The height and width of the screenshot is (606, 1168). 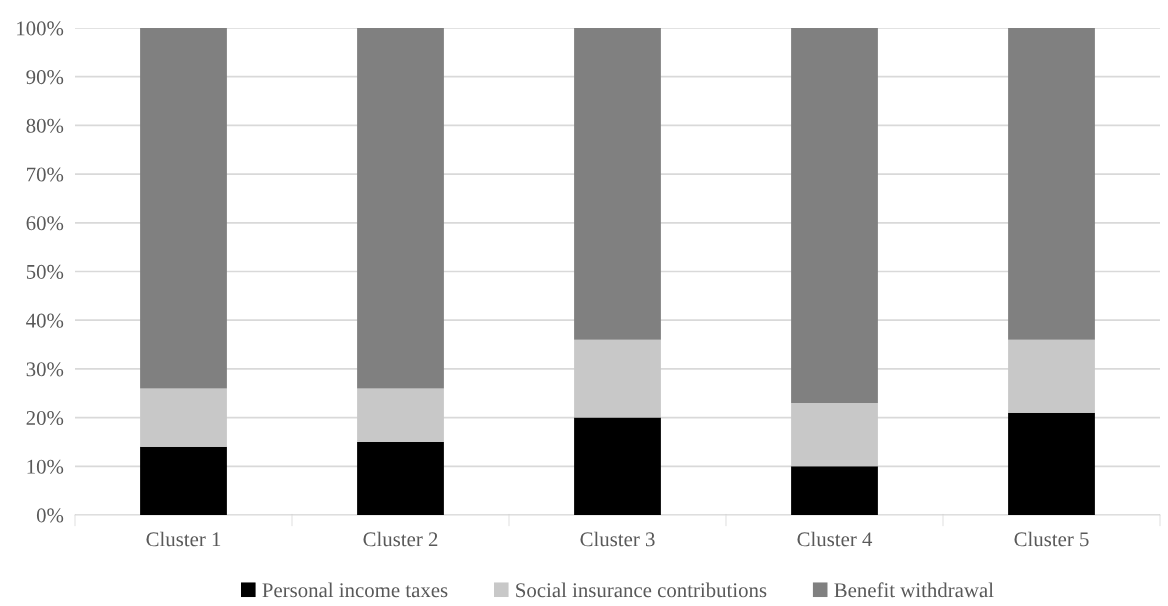 I want to click on x-tick-label: Cluster 1, so click(x=183, y=539).